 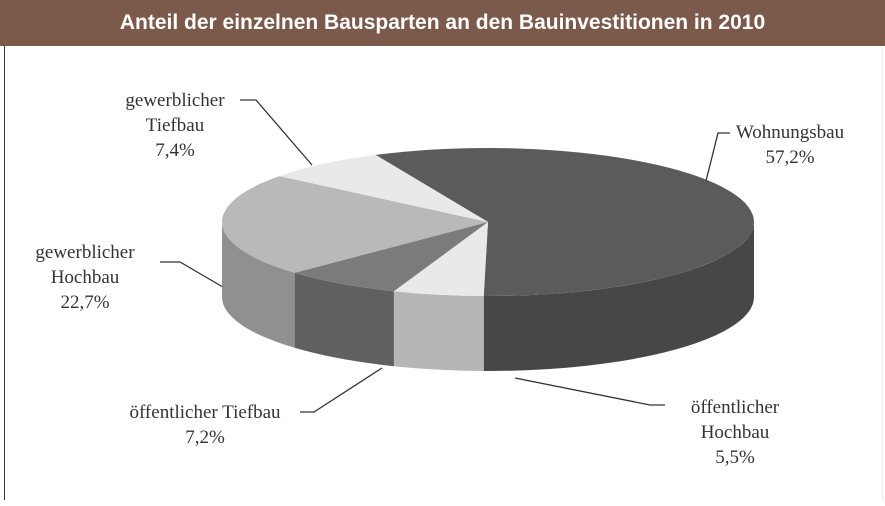 I want to click on slice-label: gewerblicher Hochbau 22,7%, so click(x=85, y=277).